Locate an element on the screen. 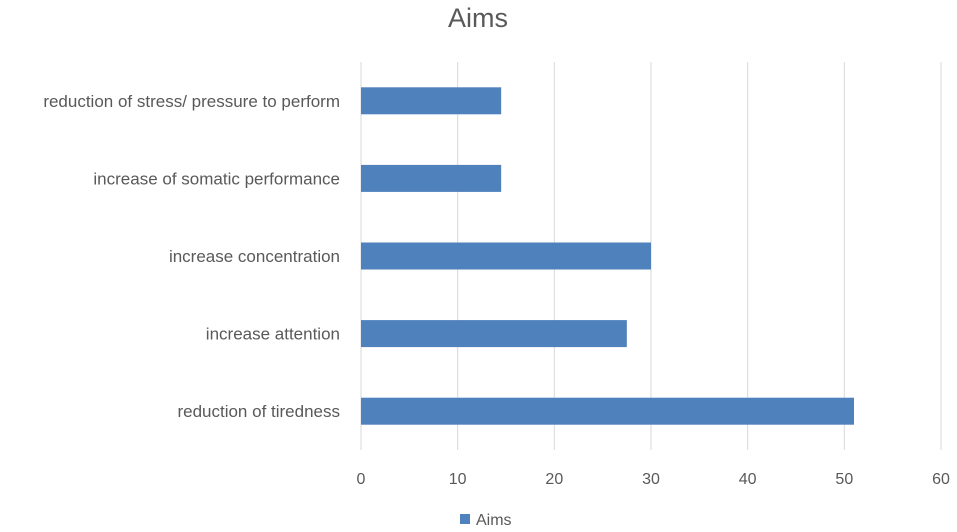  x-tick-label-10: 10 is located at coordinates (458, 479).